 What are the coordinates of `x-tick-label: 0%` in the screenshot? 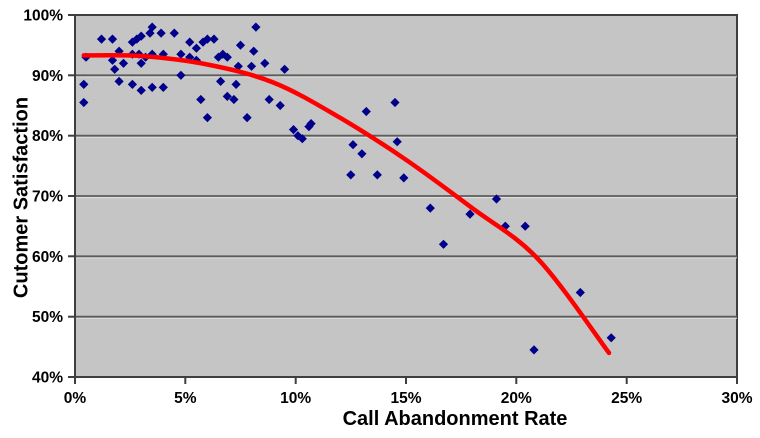 It's located at (75, 398).